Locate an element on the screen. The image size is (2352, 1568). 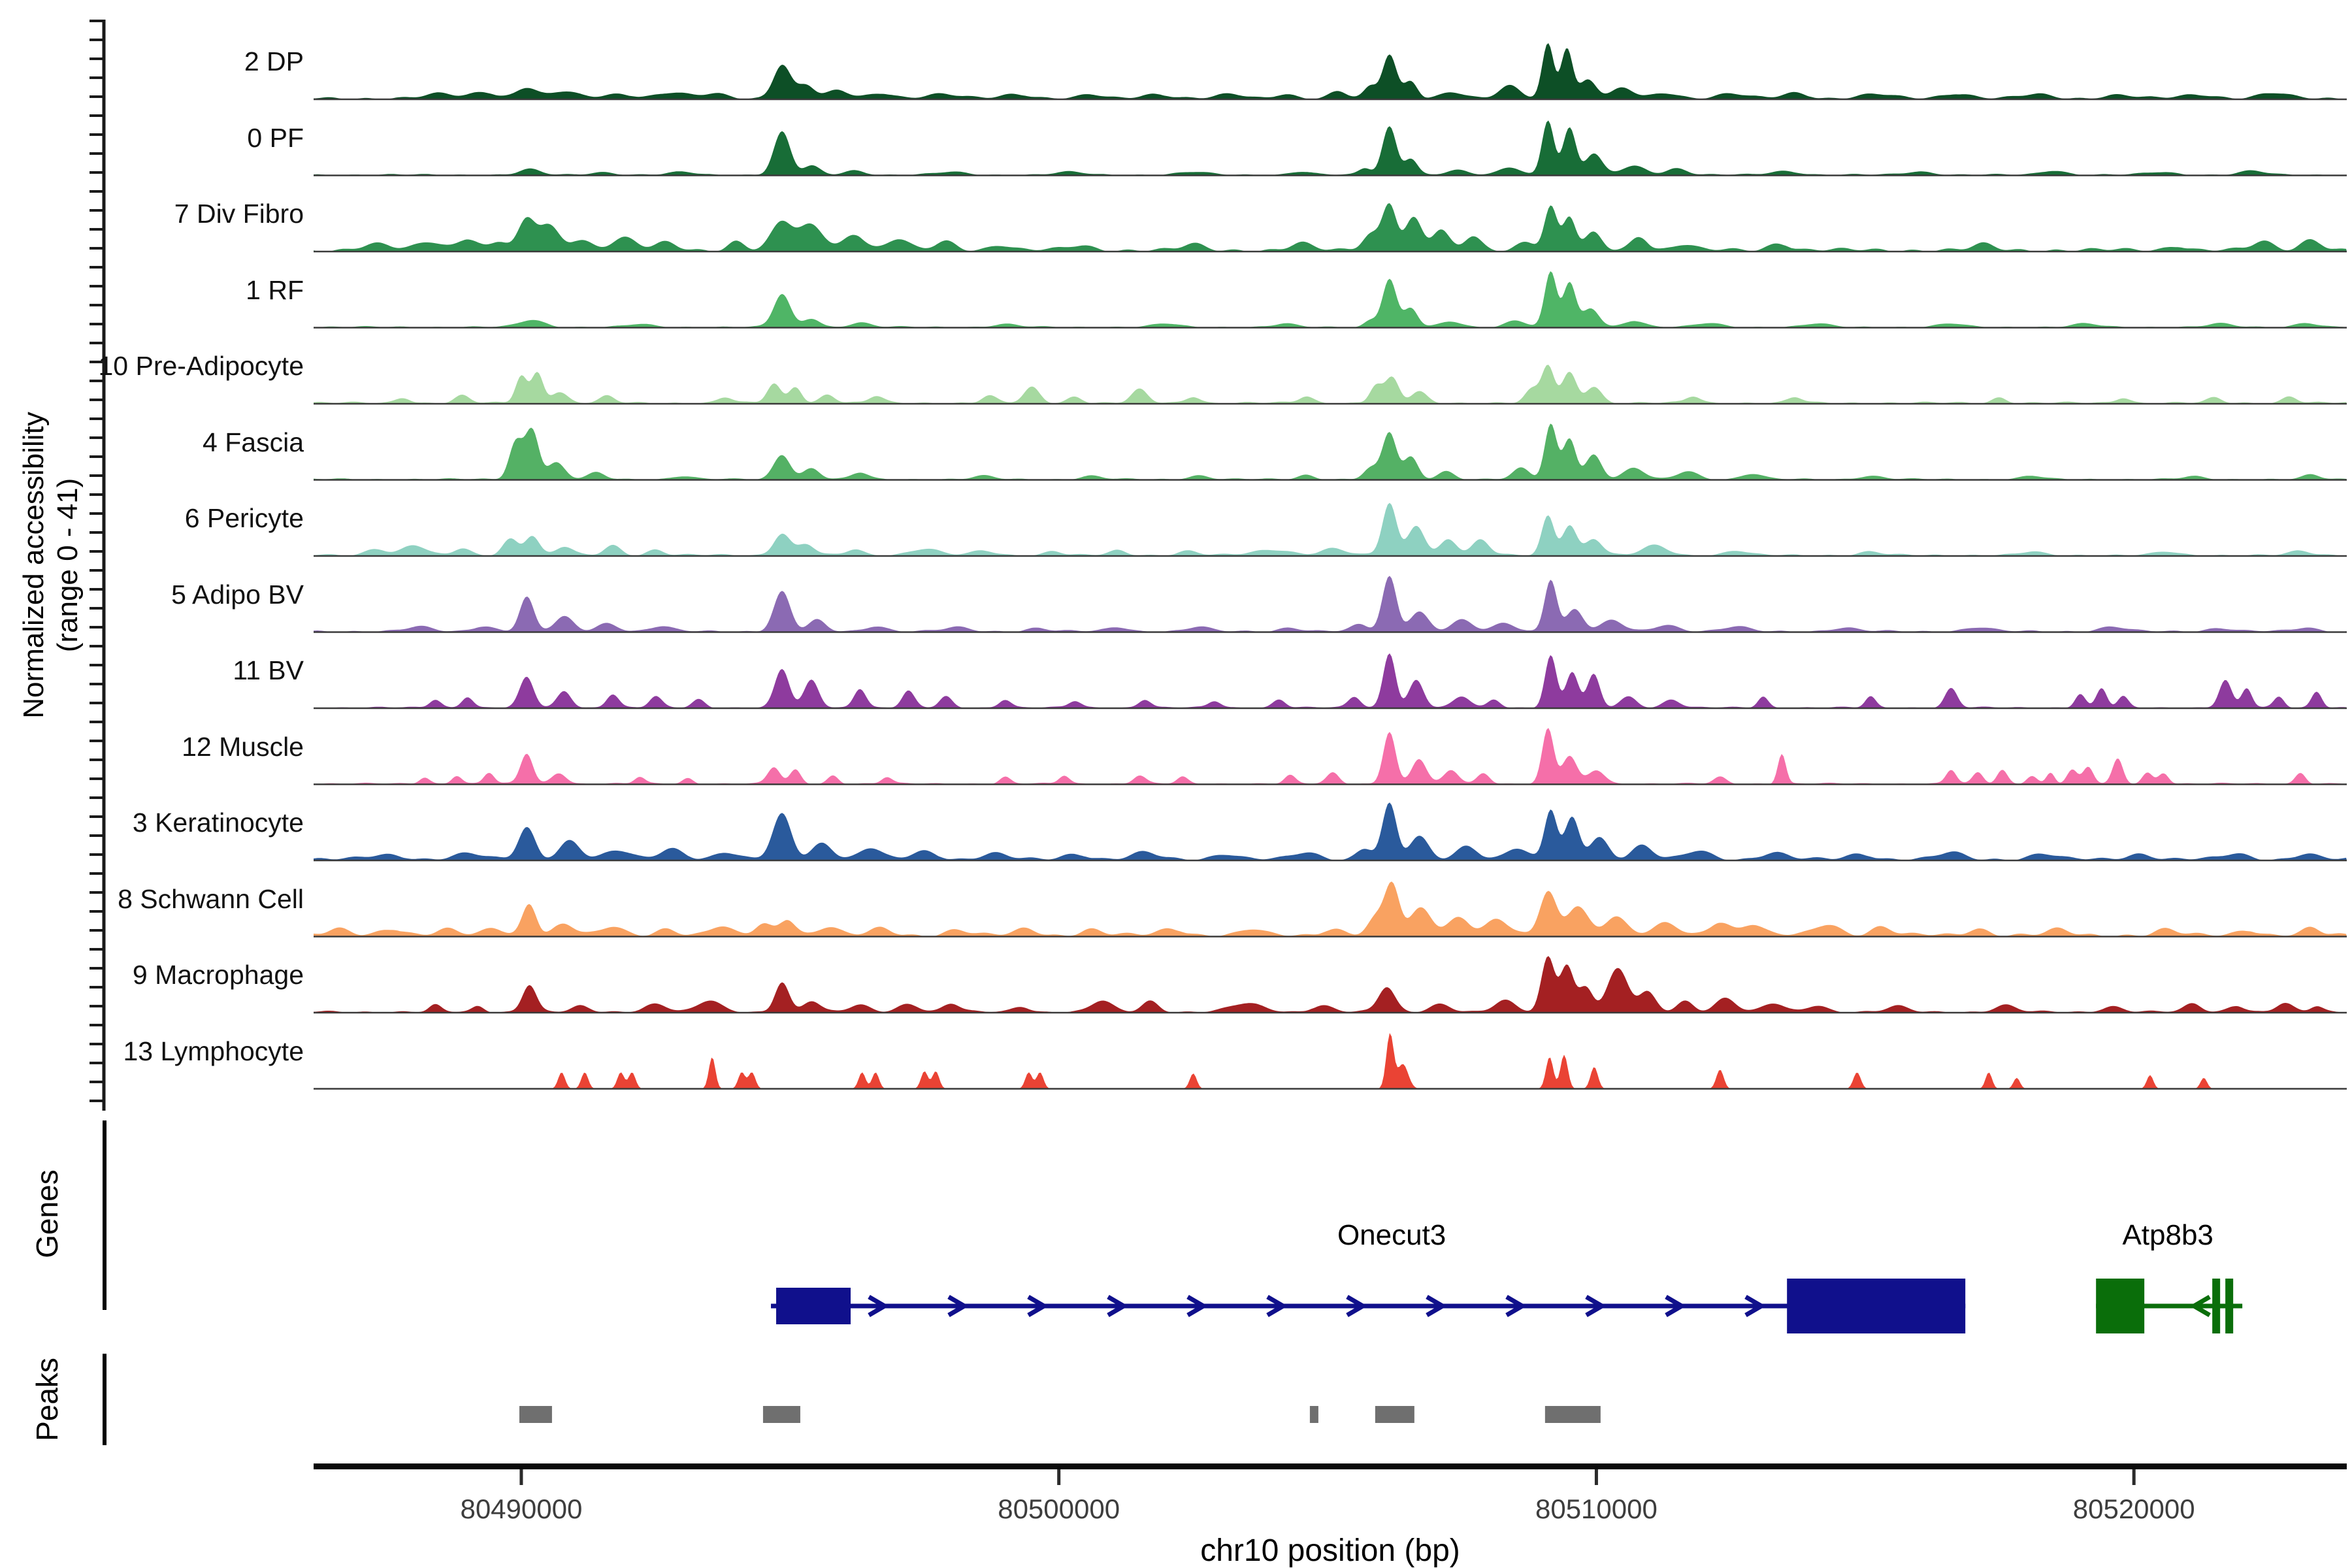
signal-area-10-pre-adipocyte is located at coordinates (1330, 384).